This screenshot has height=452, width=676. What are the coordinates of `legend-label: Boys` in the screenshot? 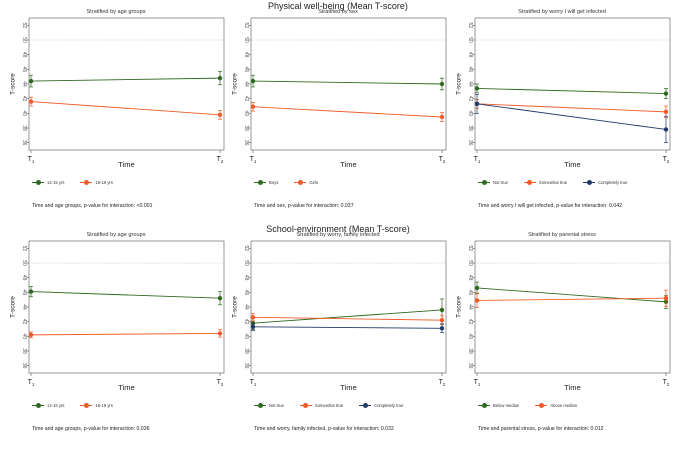 It's located at (274, 182).